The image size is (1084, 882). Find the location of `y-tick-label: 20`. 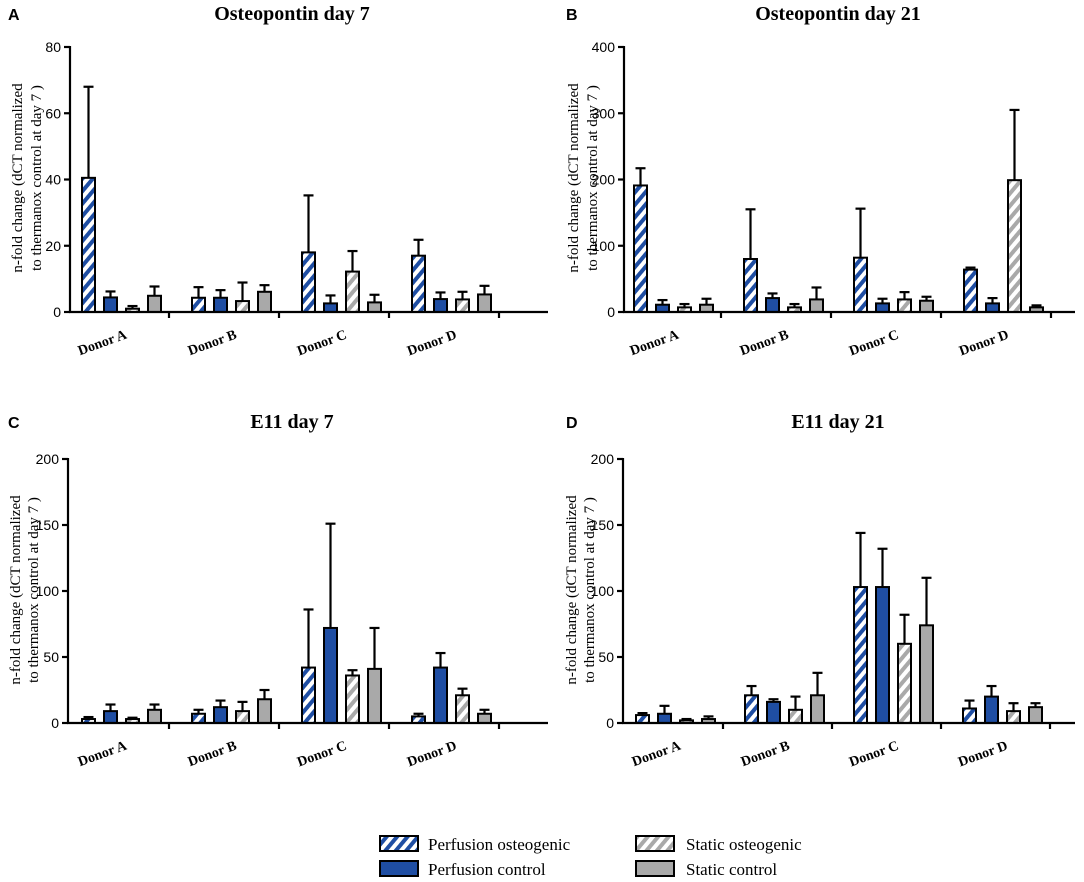

y-tick-label: 20 is located at coordinates (53, 246).